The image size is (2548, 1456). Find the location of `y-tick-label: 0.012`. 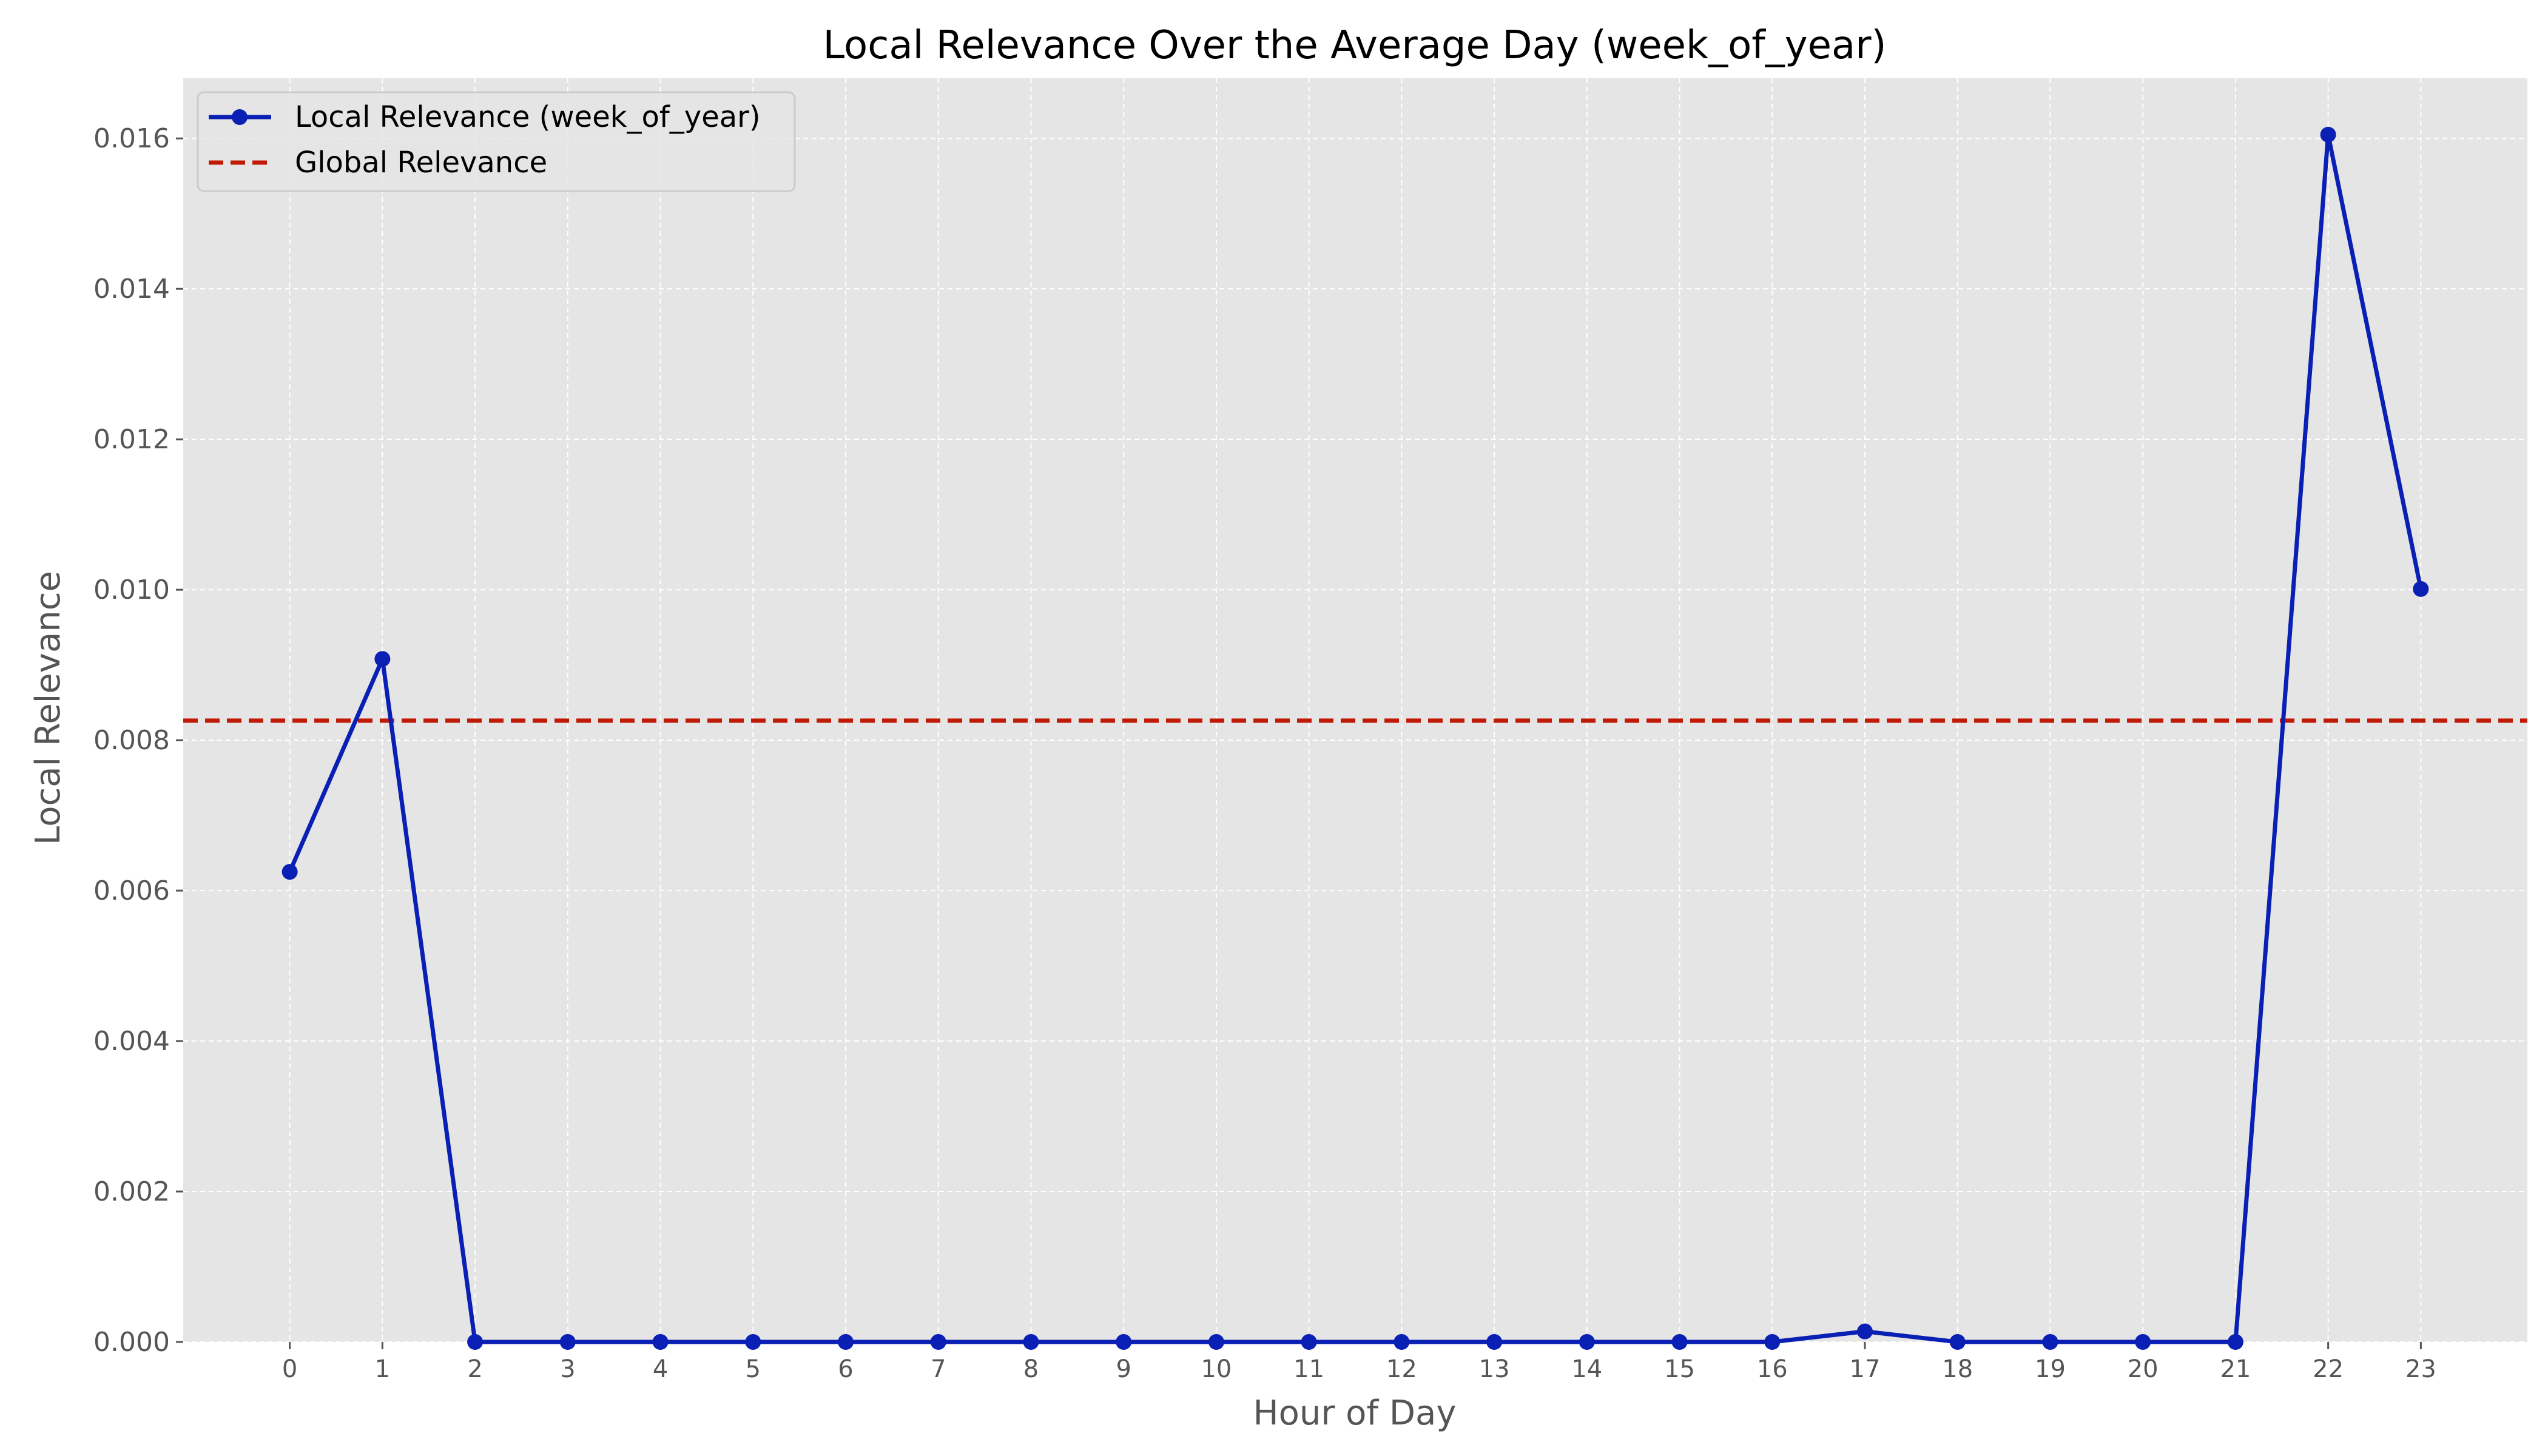

y-tick-label: 0.012 is located at coordinates (131, 439).